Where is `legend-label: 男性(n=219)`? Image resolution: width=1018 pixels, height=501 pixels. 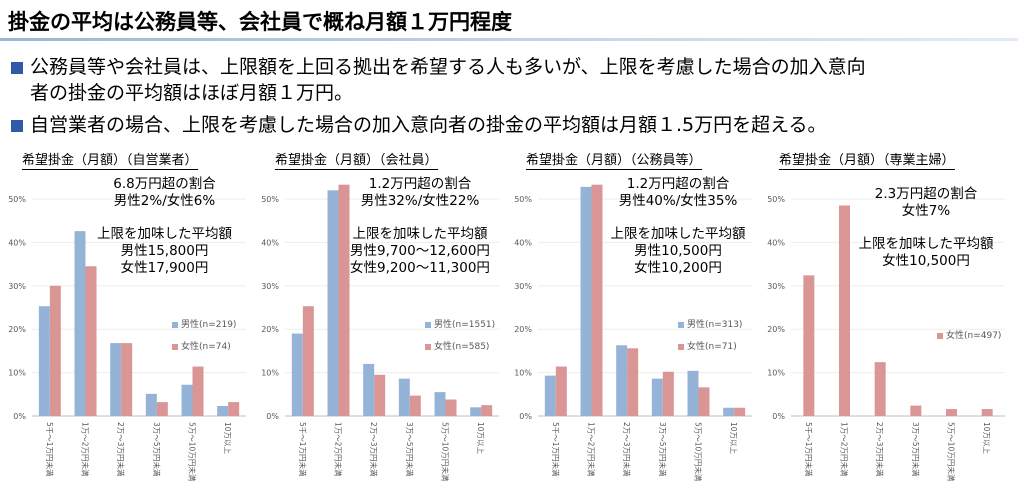 legend-label: 男性(n=219) is located at coordinates (209, 325).